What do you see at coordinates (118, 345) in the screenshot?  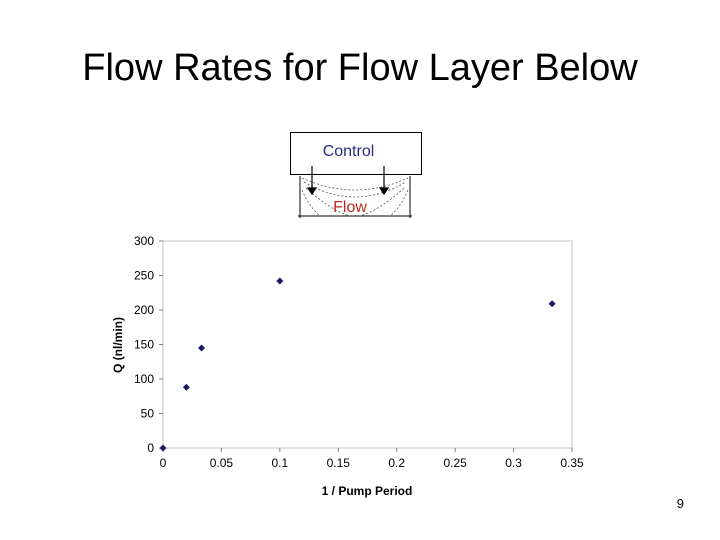 I see `y-axis-title: Q (nl/min)` at bounding box center [118, 345].